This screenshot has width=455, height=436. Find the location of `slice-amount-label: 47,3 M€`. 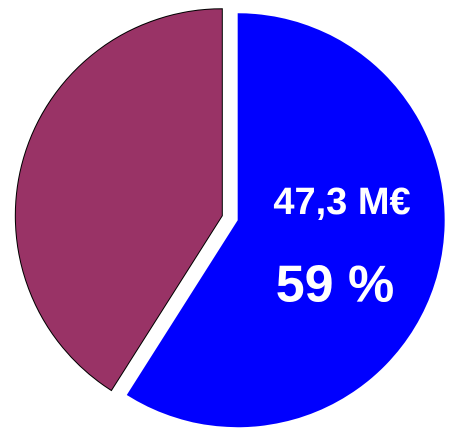

slice-amount-label: 47,3 M€ is located at coordinates (341, 202).